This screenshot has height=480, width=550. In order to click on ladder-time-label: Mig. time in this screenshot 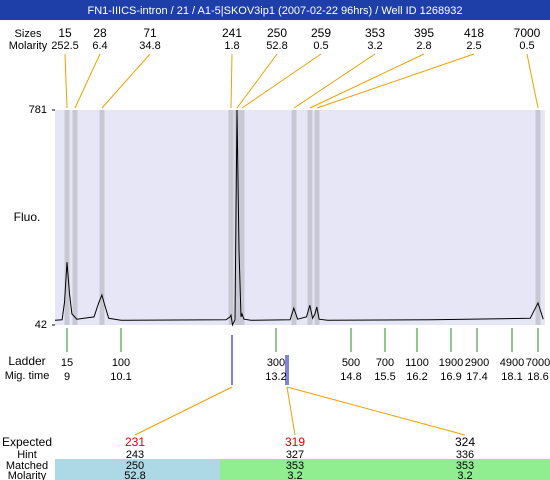, I will do `click(27, 376)`.